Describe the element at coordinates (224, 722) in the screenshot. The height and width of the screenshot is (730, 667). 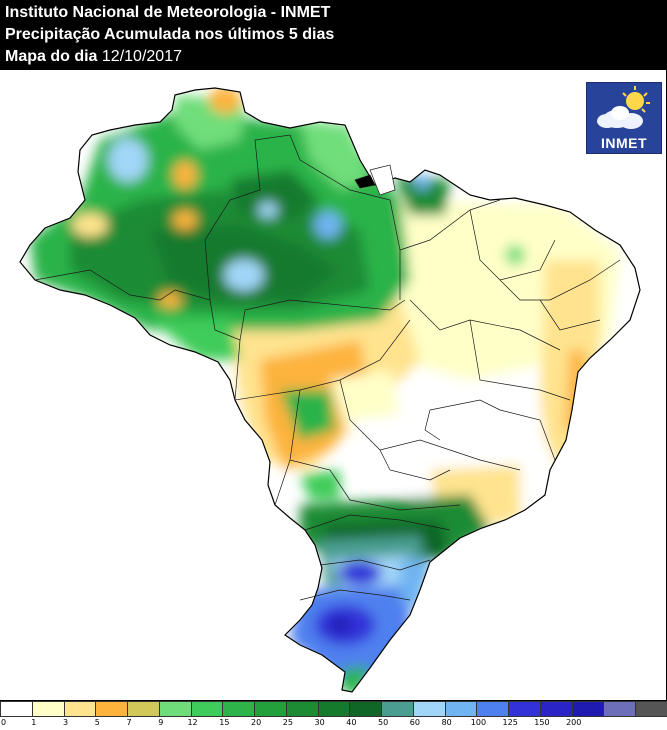
I see `legend-tick: 15` at that location.